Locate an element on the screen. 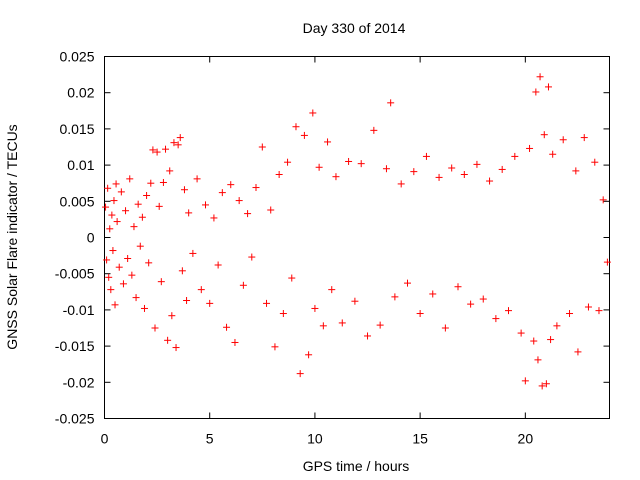 This screenshot has height=480, width=640. x-axis-title: GPS time / hours is located at coordinates (356, 466).